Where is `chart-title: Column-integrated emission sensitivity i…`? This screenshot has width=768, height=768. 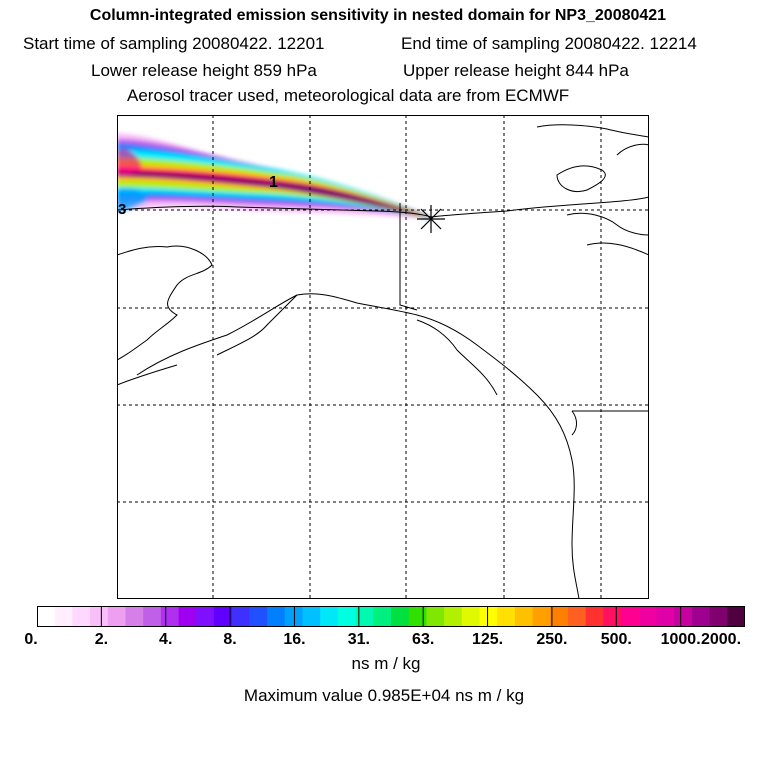
chart-title: Column-integrated emission sensitivity i… is located at coordinates (378, 15).